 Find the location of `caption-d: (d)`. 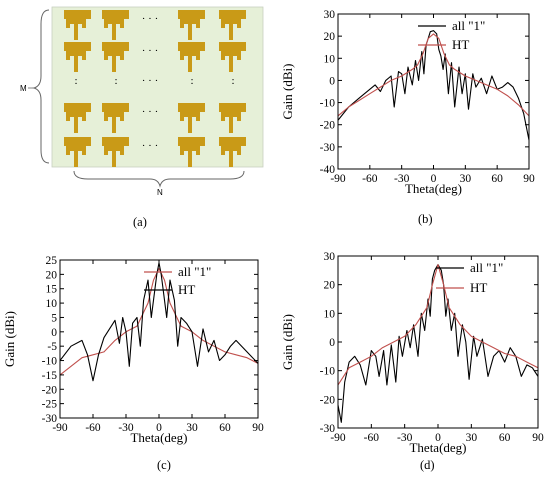

caption-d: (d) is located at coordinates (427, 465).